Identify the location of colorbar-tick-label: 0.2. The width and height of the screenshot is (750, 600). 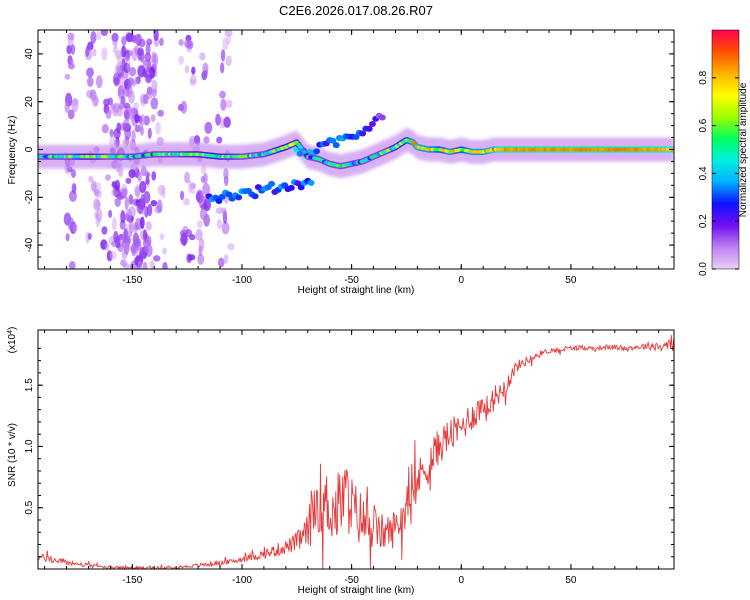
(703, 221).